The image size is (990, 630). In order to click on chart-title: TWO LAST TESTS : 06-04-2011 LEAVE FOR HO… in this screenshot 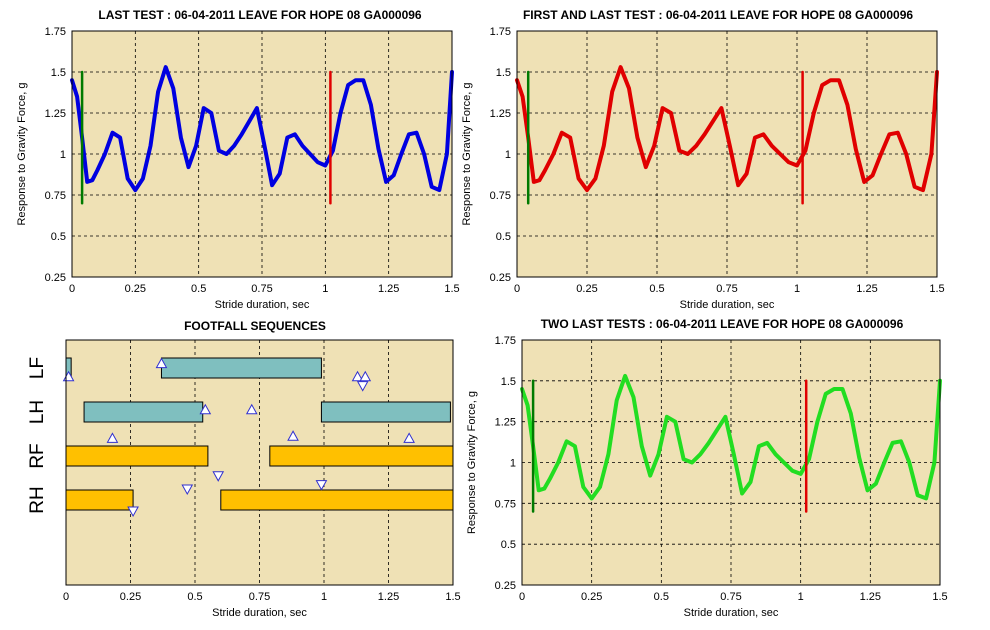, I will do `click(722, 324)`.